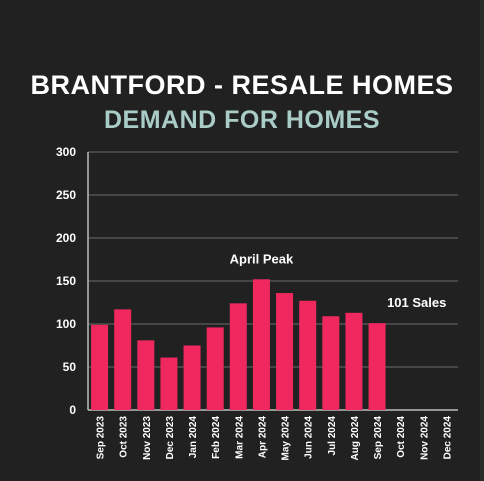 The height and width of the screenshot is (481, 484). I want to click on x-tick-label: Dec 2023, so click(170, 438).